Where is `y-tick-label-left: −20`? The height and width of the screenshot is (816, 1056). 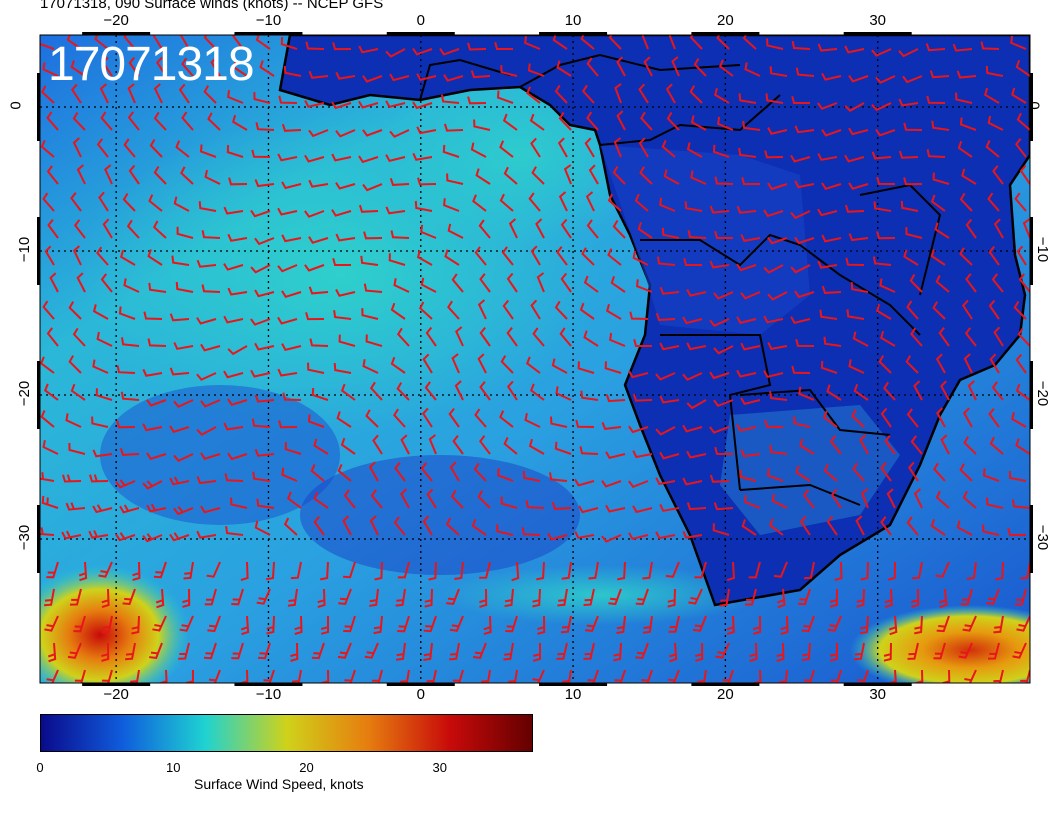 y-tick-label-left: −20 is located at coordinates (25, 393).